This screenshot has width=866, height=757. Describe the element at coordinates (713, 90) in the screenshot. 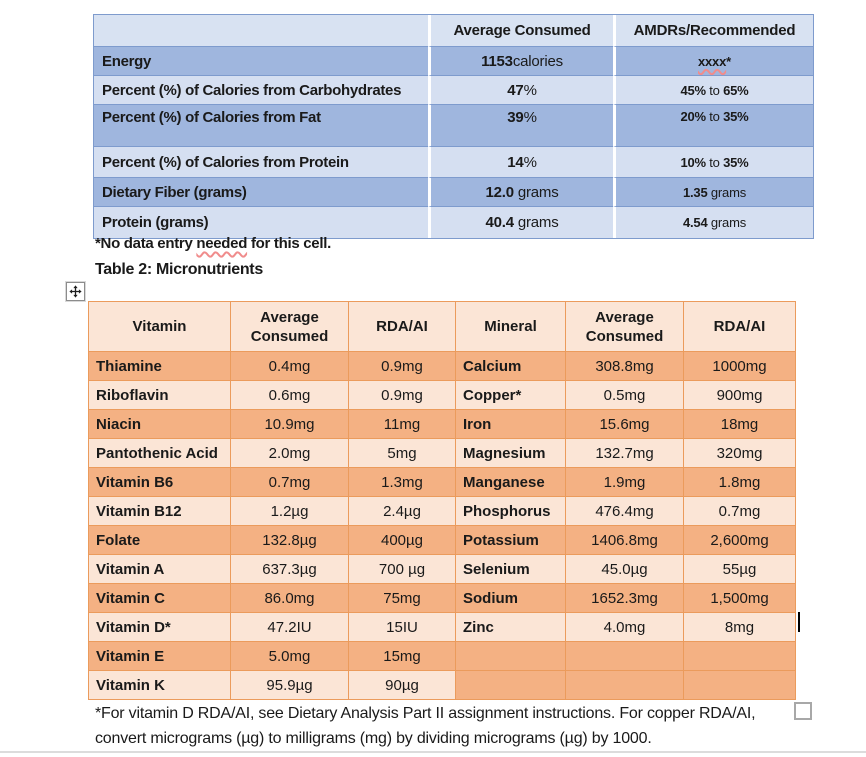

I see `amdr-recommended-cell: 45% to 65%` at that location.